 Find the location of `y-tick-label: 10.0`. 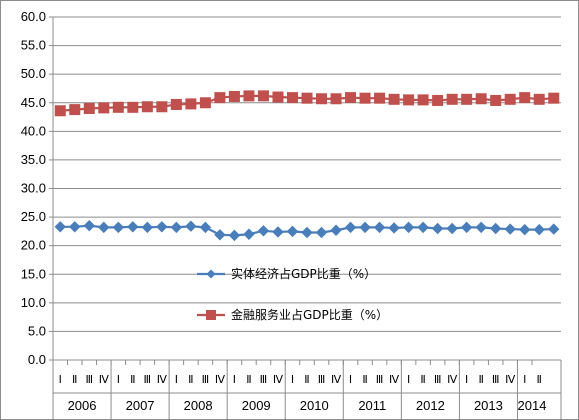

y-tick-label: 10.0 is located at coordinates (33, 302).